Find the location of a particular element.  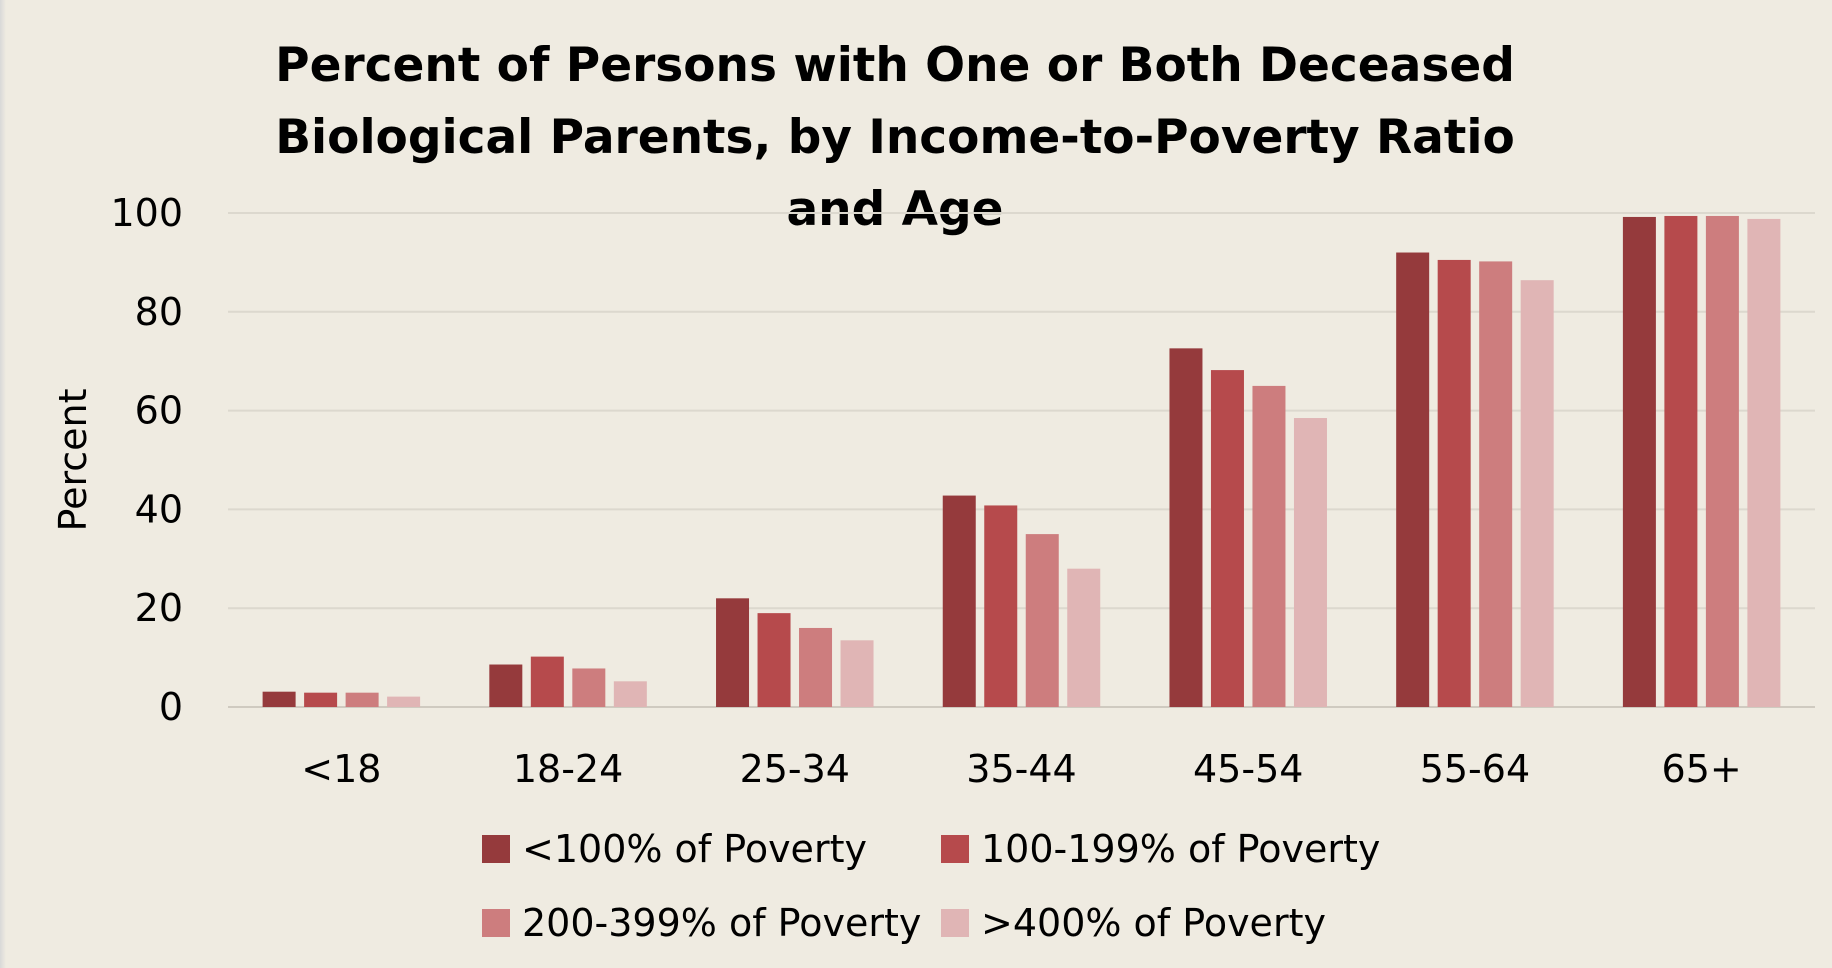

y-tick-label: 60 is located at coordinates (159, 411).